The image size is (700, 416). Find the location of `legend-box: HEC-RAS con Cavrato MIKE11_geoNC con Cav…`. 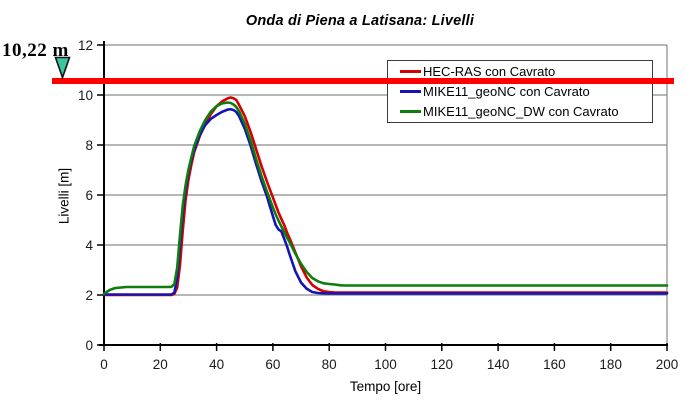

legend-box: HEC-RAS con Cavrato MIKE11_geoNC con Cav… is located at coordinates (520, 91).